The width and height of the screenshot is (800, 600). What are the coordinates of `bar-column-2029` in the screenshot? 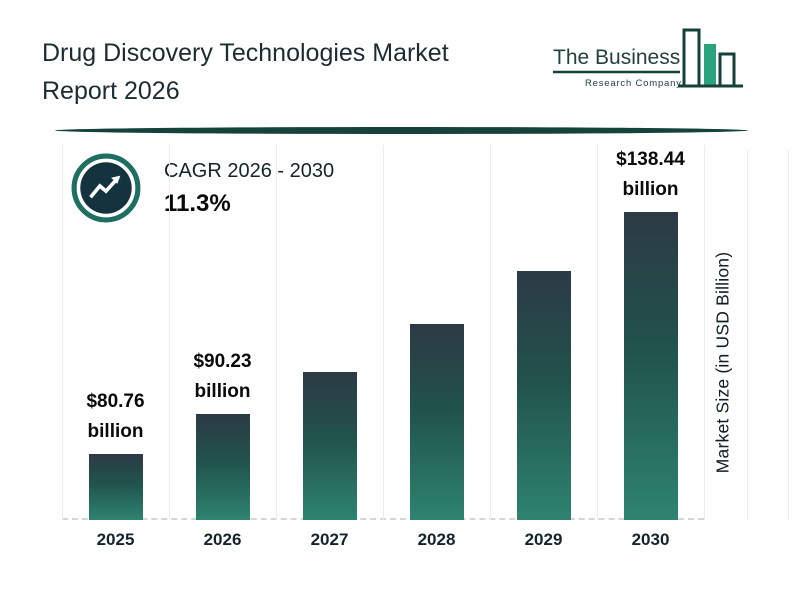 It's located at (543, 332).